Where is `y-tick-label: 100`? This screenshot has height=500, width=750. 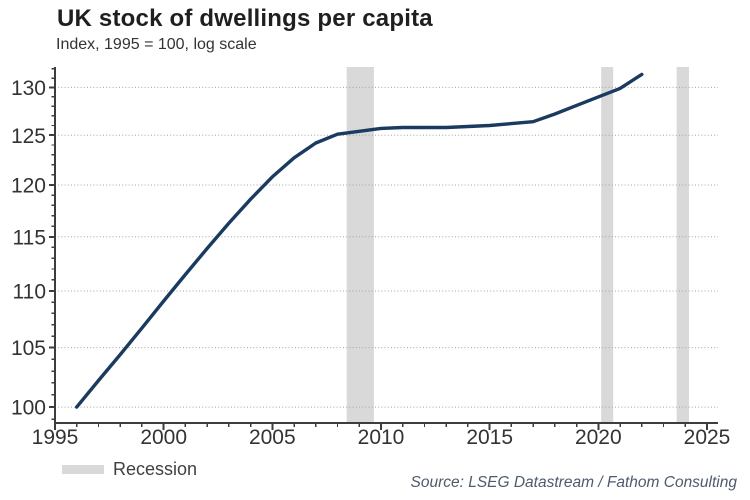 y-tick-label: 100 is located at coordinates (28, 408).